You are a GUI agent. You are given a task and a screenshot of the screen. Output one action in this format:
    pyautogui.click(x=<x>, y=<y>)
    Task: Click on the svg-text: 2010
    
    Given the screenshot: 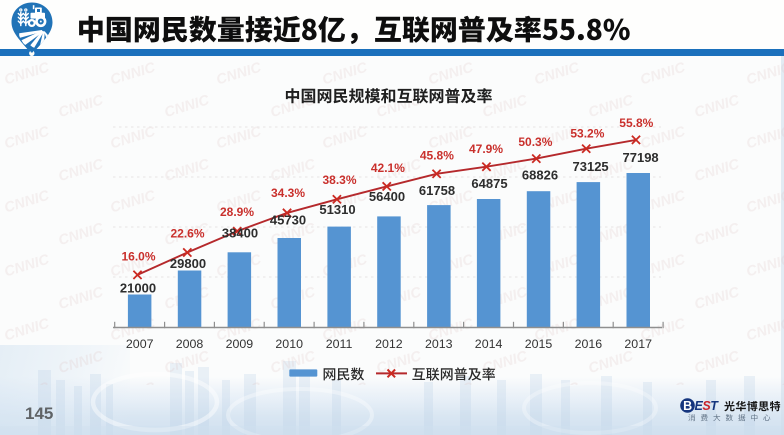 What is the action you would take?
    pyautogui.click(x=289, y=344)
    